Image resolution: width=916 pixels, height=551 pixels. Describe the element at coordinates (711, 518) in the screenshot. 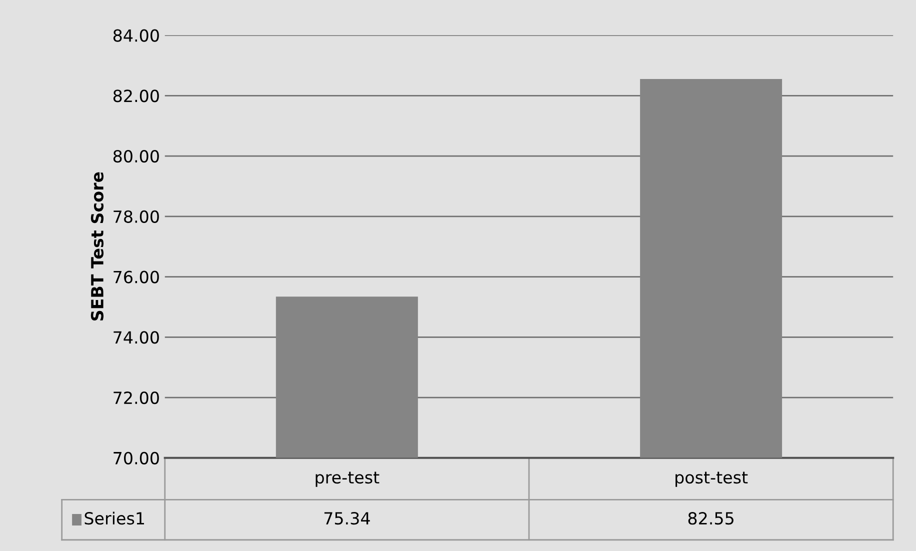

I see `data-label: 82.55` at that location.